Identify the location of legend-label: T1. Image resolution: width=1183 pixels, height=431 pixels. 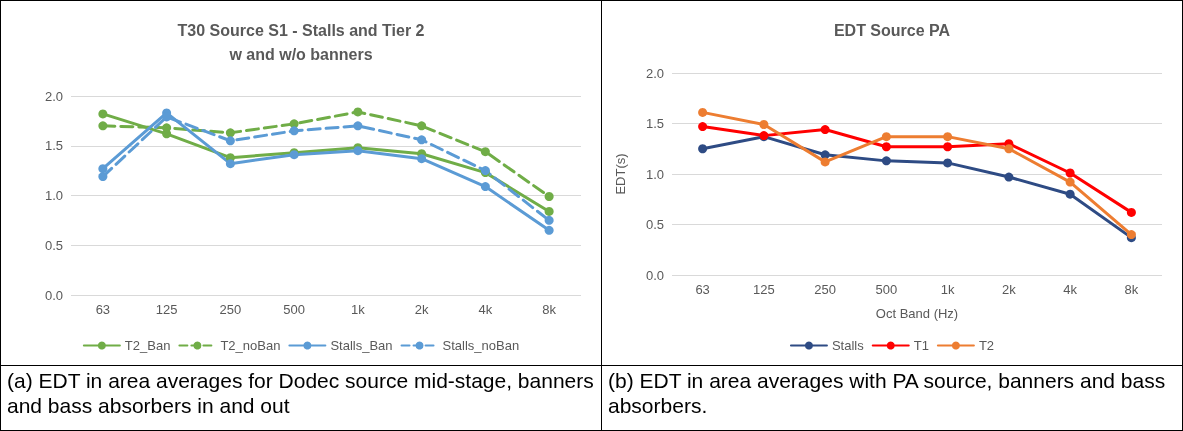
(921, 345).